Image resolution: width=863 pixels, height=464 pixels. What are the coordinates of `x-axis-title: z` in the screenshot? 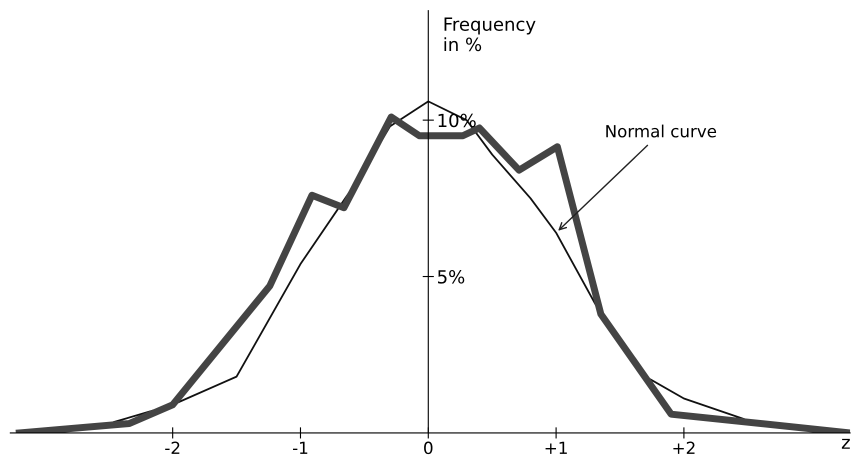 It's located at (846, 443).